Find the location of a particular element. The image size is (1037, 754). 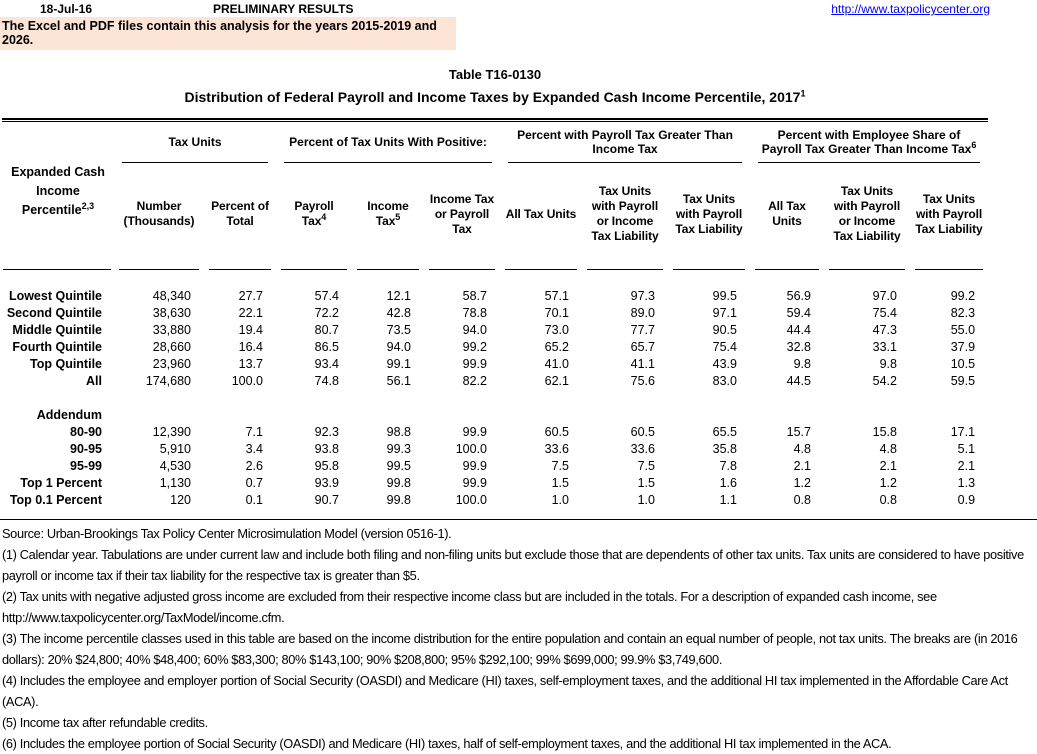

tax-units-group-header: Tax Units is located at coordinates (195, 145).